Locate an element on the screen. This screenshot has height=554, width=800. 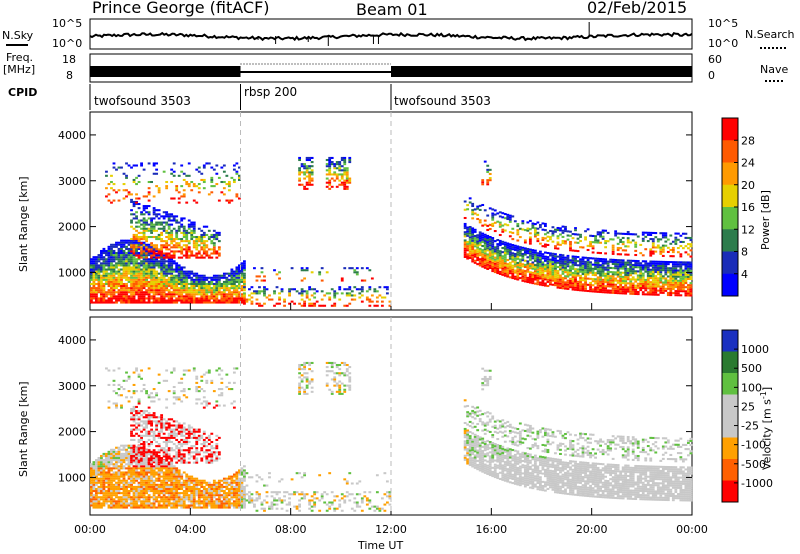
nave-tick-low: 0 is located at coordinates (711, 75).